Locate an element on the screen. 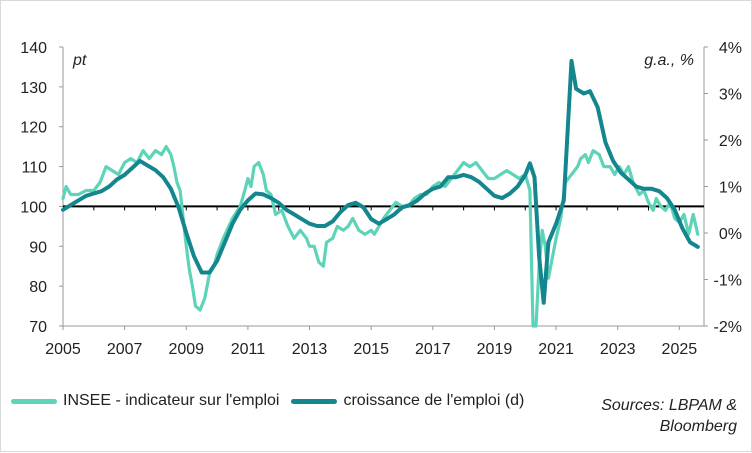 Image resolution: width=752 pixels, height=453 pixels. y-left-tick-label: 140 is located at coordinates (33, 48).